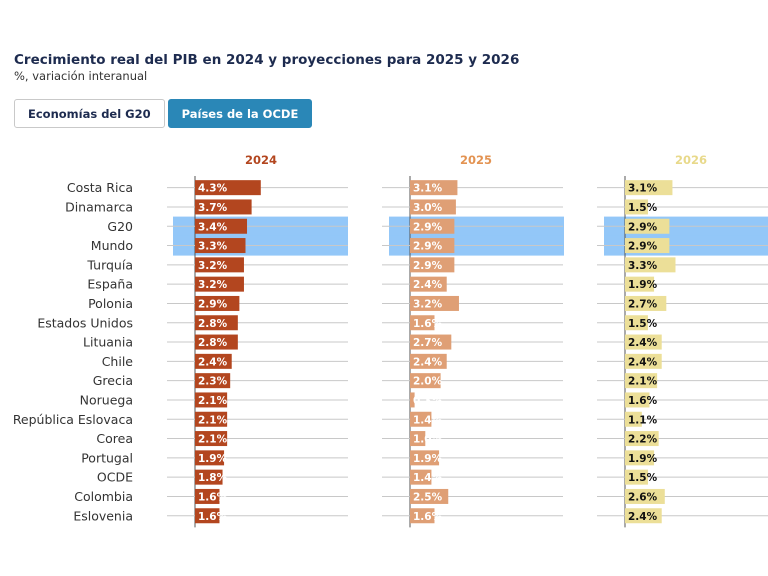 The image size is (768, 576). Describe the element at coordinates (643, 497) in the screenshot. I see `bar-label-2026: 2.6%` at that location.